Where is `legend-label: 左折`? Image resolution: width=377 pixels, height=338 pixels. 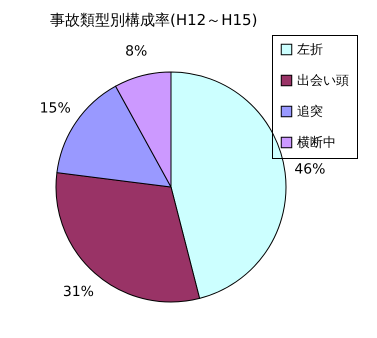
legend-label: 左折 is located at coordinates (310, 50).